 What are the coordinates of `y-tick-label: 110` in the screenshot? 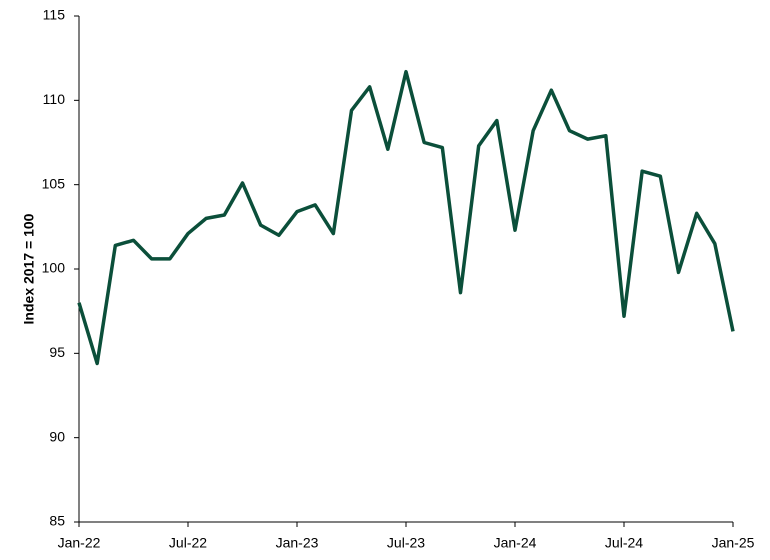 It's located at (54, 99).